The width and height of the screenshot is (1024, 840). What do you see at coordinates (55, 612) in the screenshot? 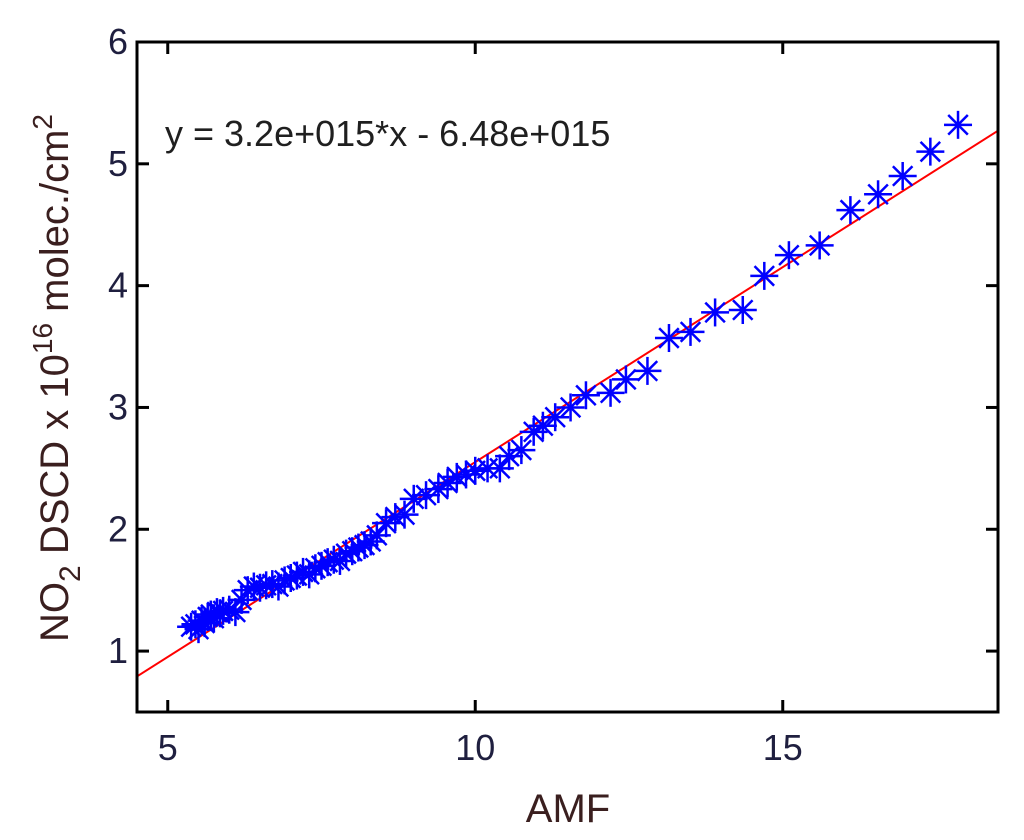
I see `y-axis-title-no: NO` at bounding box center [55, 612].